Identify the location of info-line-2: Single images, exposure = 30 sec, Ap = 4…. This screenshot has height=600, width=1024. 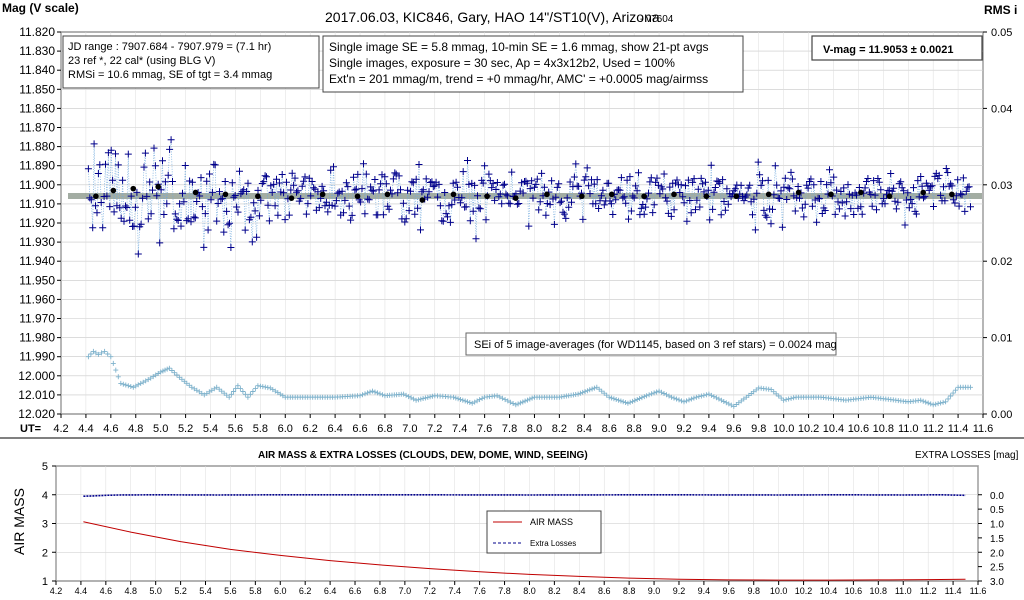
(502, 63).